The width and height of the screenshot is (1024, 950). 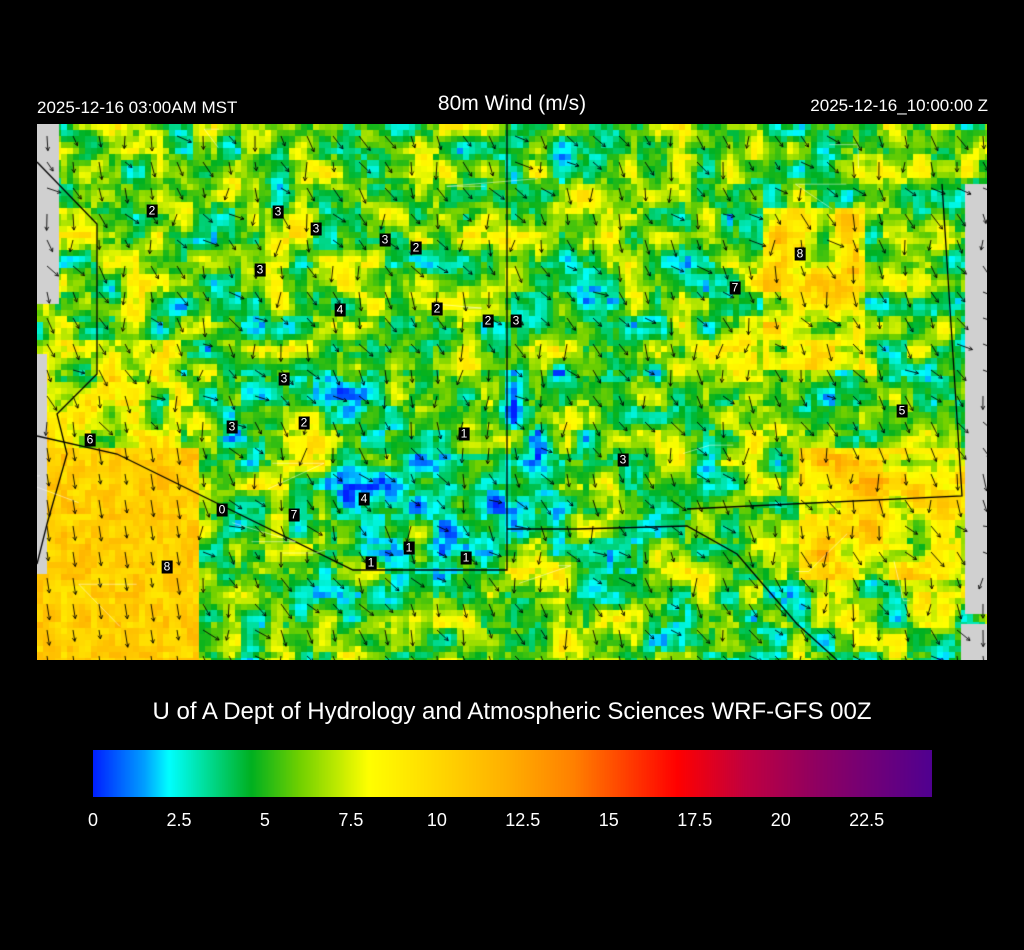 I want to click on station-wind-label: 0, so click(x=222, y=509).